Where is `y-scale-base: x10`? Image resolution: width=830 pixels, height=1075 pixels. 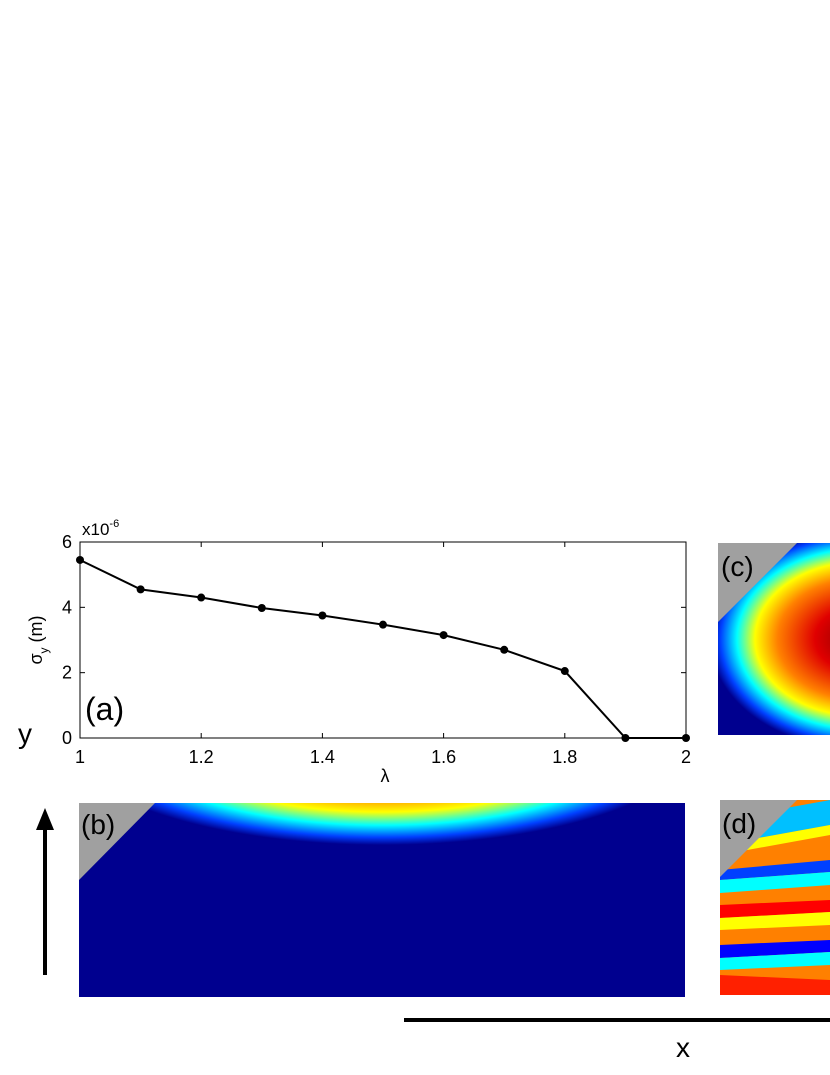
y-scale-base: x10 is located at coordinates (95, 529).